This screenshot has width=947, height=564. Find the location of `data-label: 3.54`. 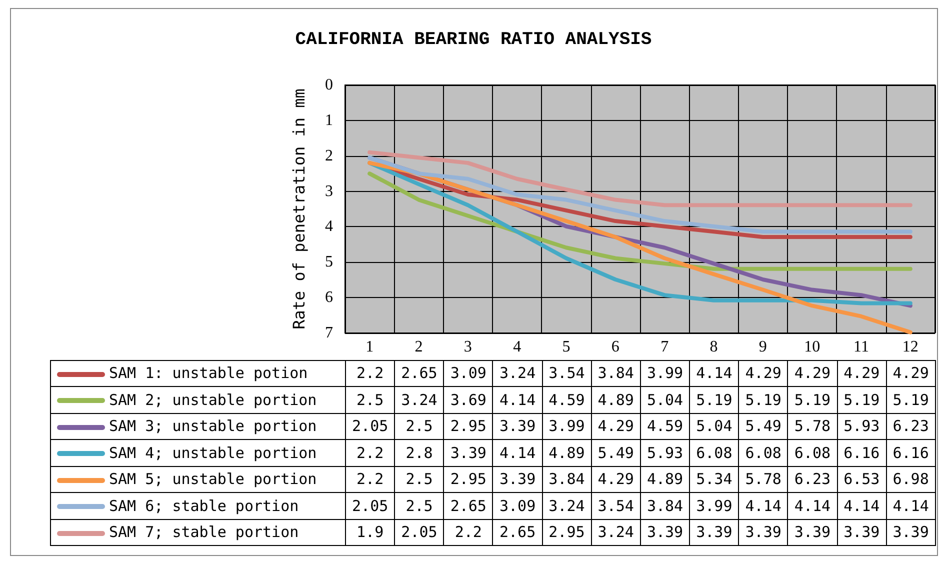

data-label: 3.54 is located at coordinates (567, 373).